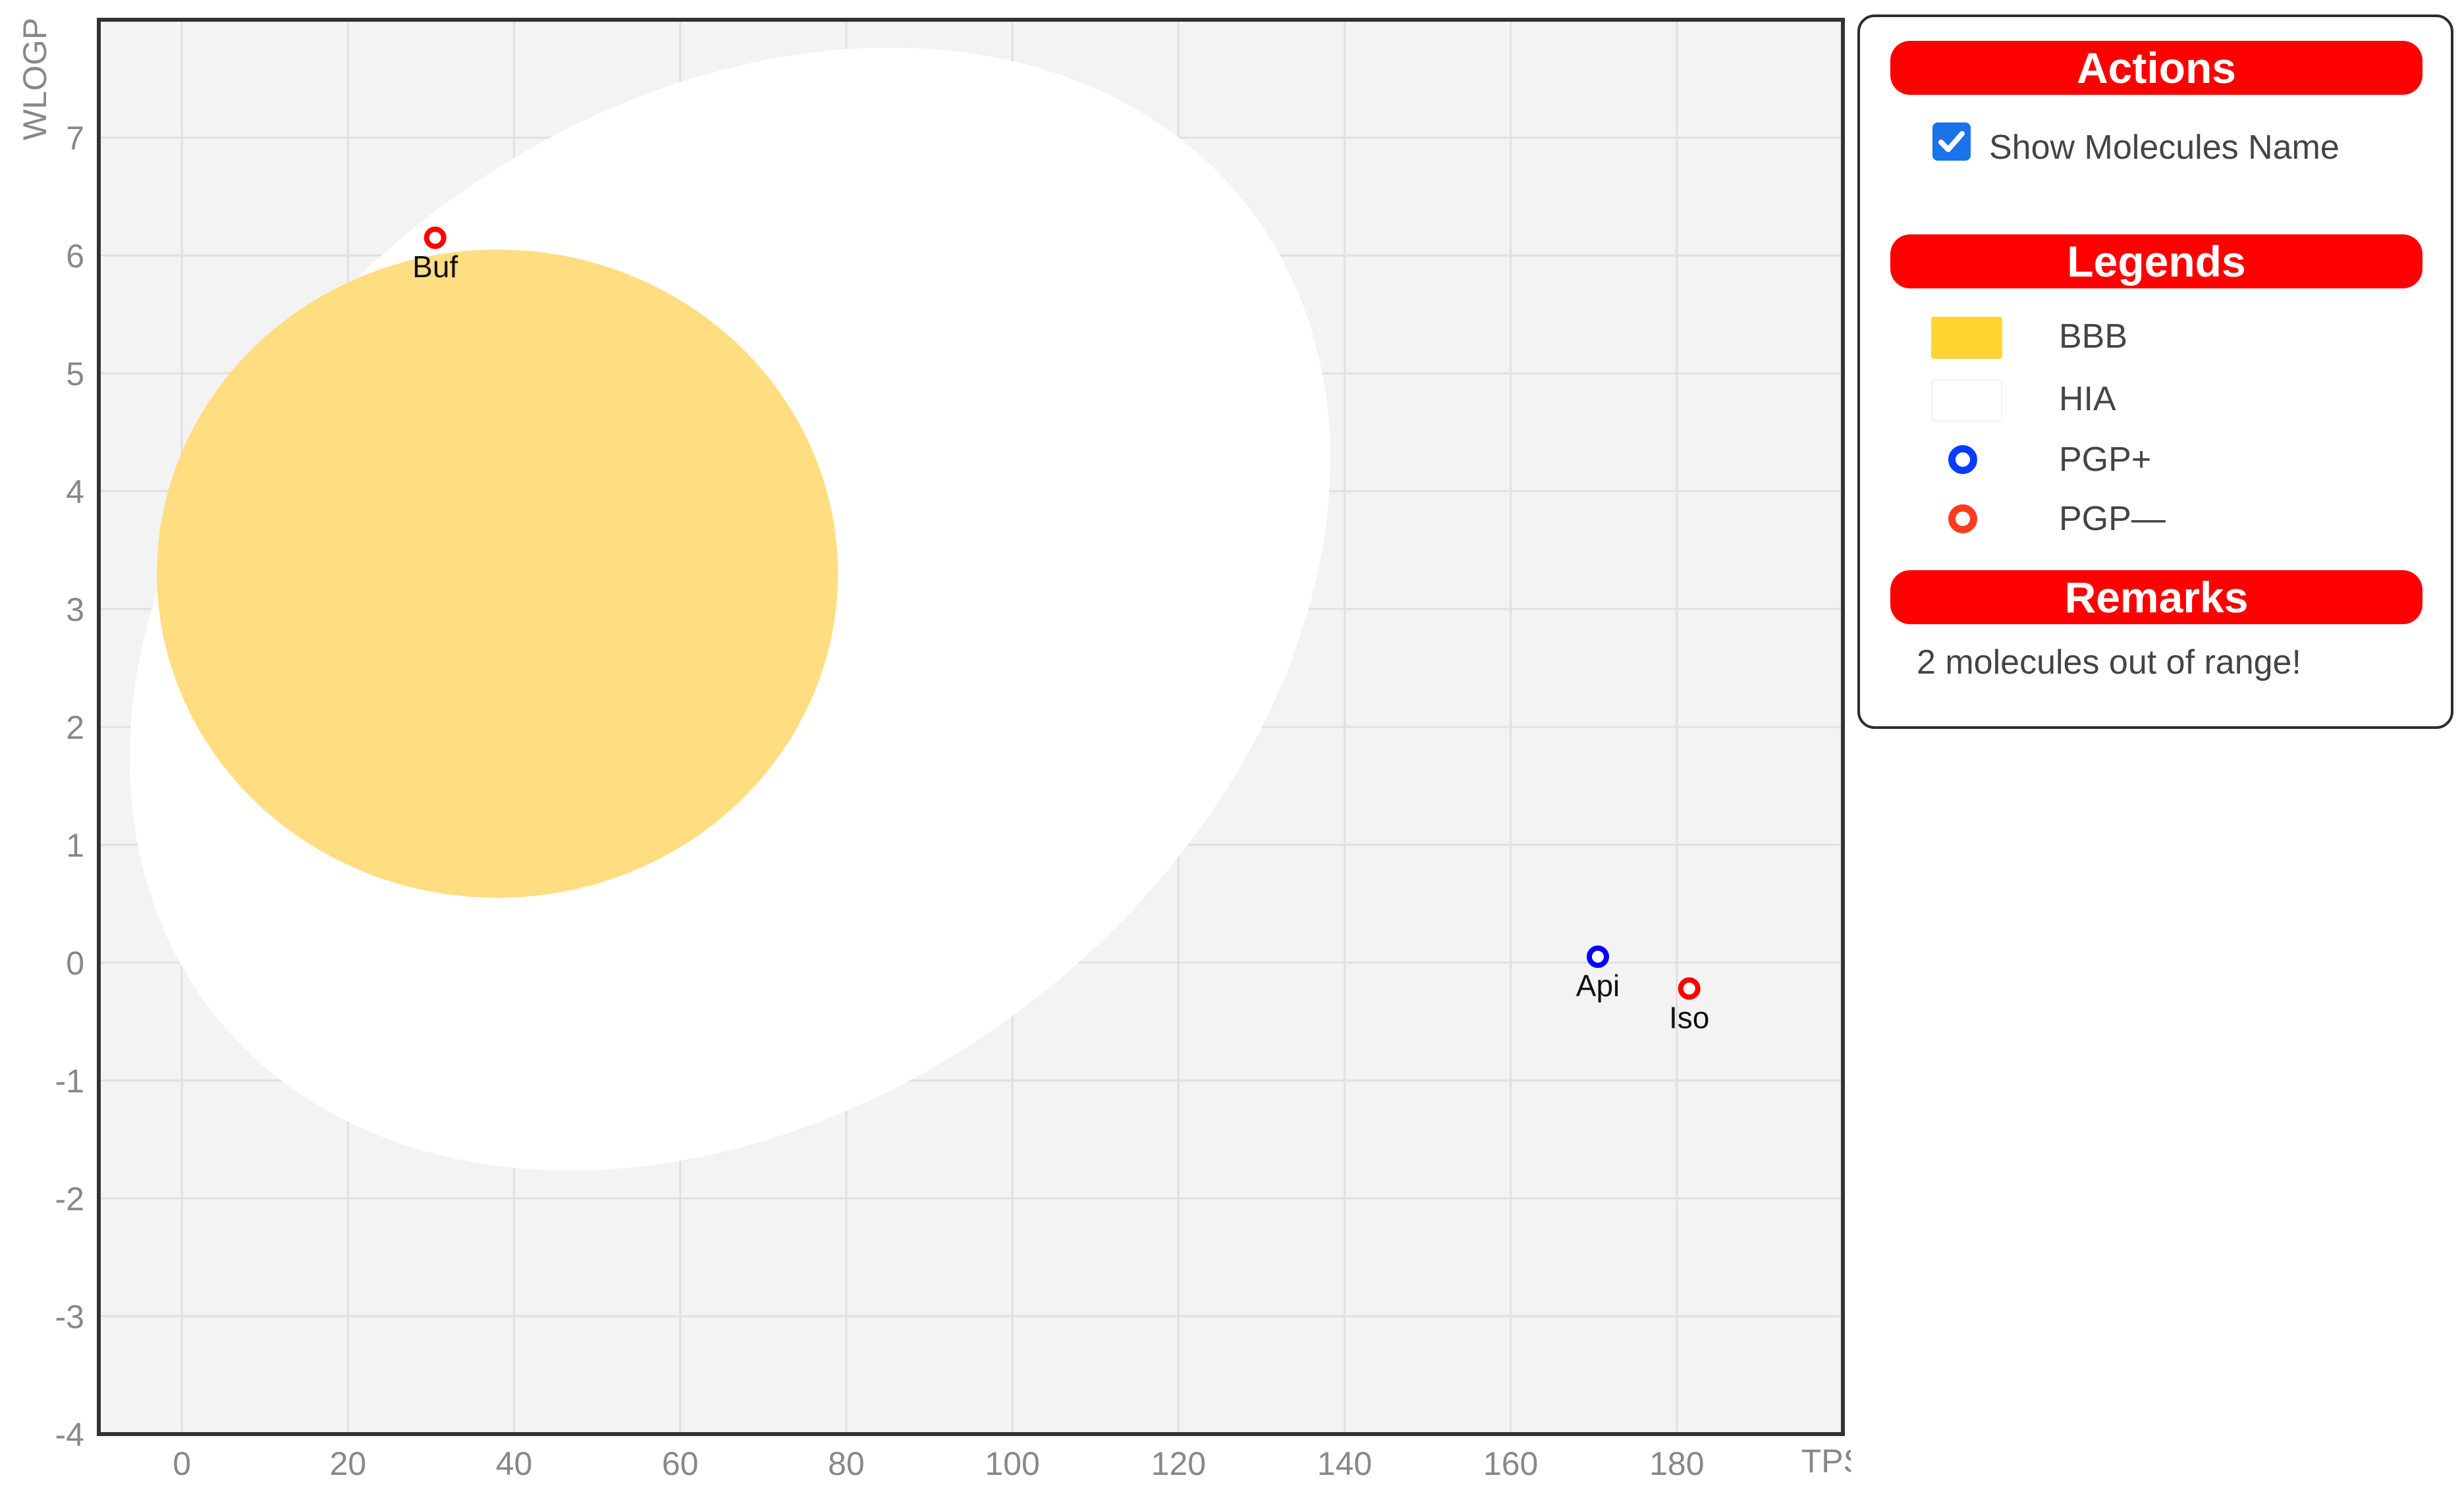  What do you see at coordinates (1510, 1463) in the screenshot?
I see `x-tick-label: 160` at bounding box center [1510, 1463].